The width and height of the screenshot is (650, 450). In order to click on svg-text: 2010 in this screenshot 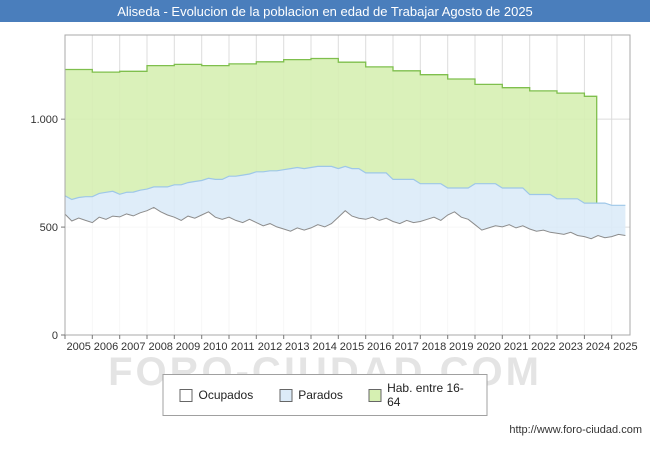, I will do `click(215, 347)`.